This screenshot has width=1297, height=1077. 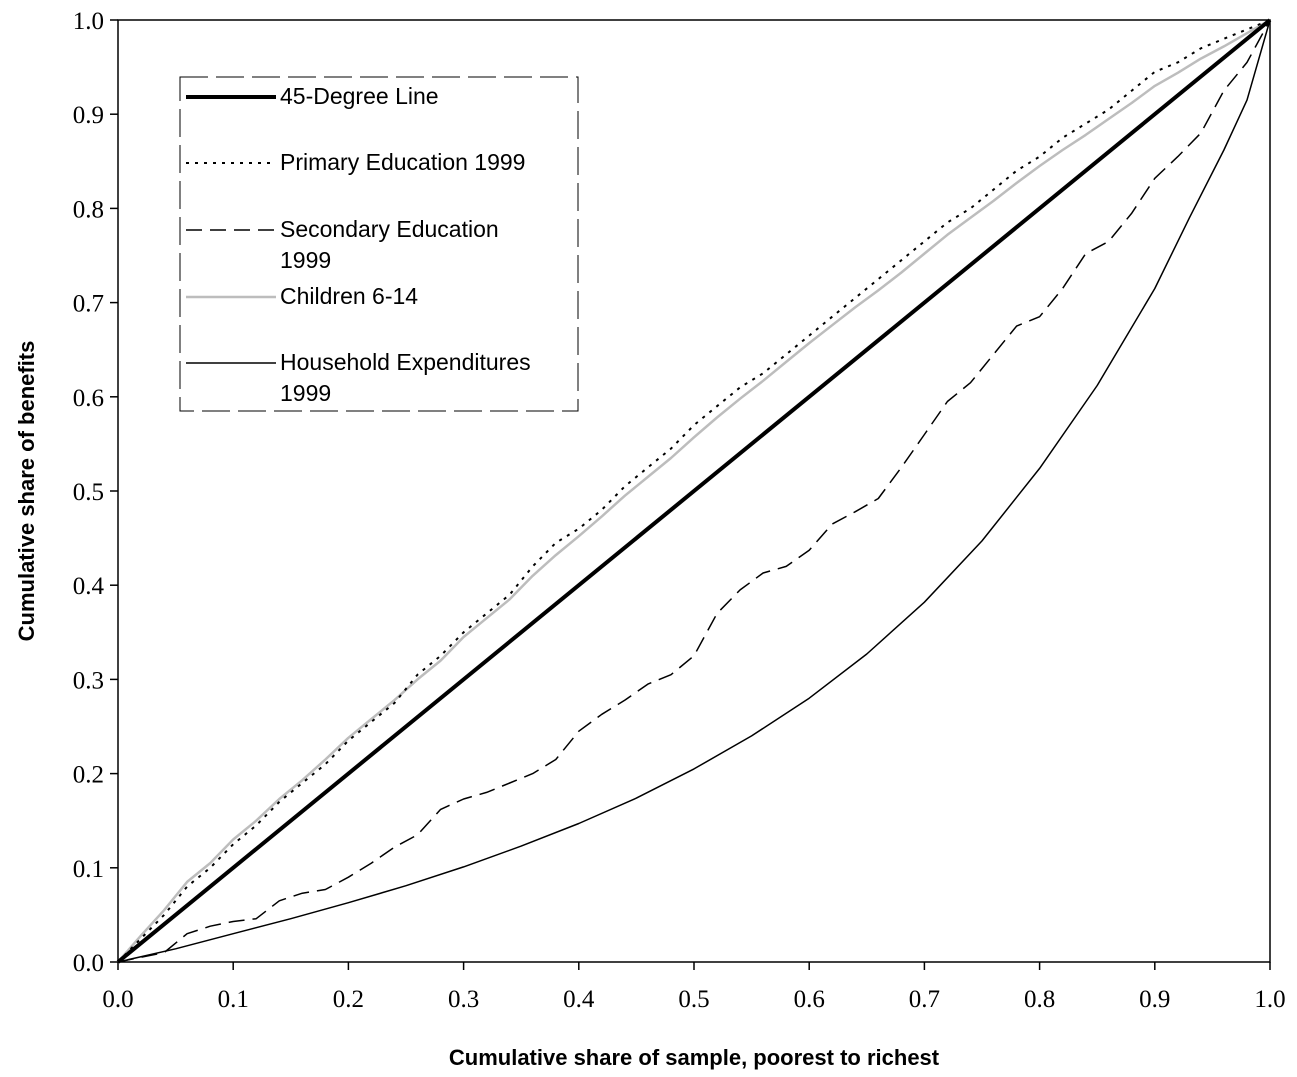 What do you see at coordinates (88, 963) in the screenshot?
I see `y-tick-label: 0.0` at bounding box center [88, 963].